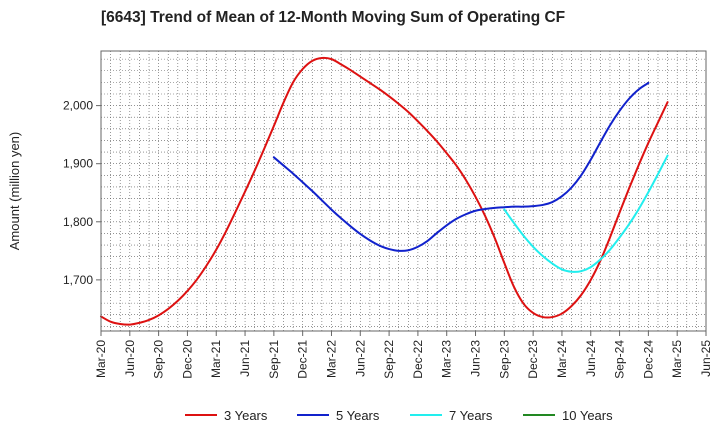 The image size is (720, 440). Describe the element at coordinates (418, 359) in the screenshot. I see `x-tick-label: Dec-22` at that location.